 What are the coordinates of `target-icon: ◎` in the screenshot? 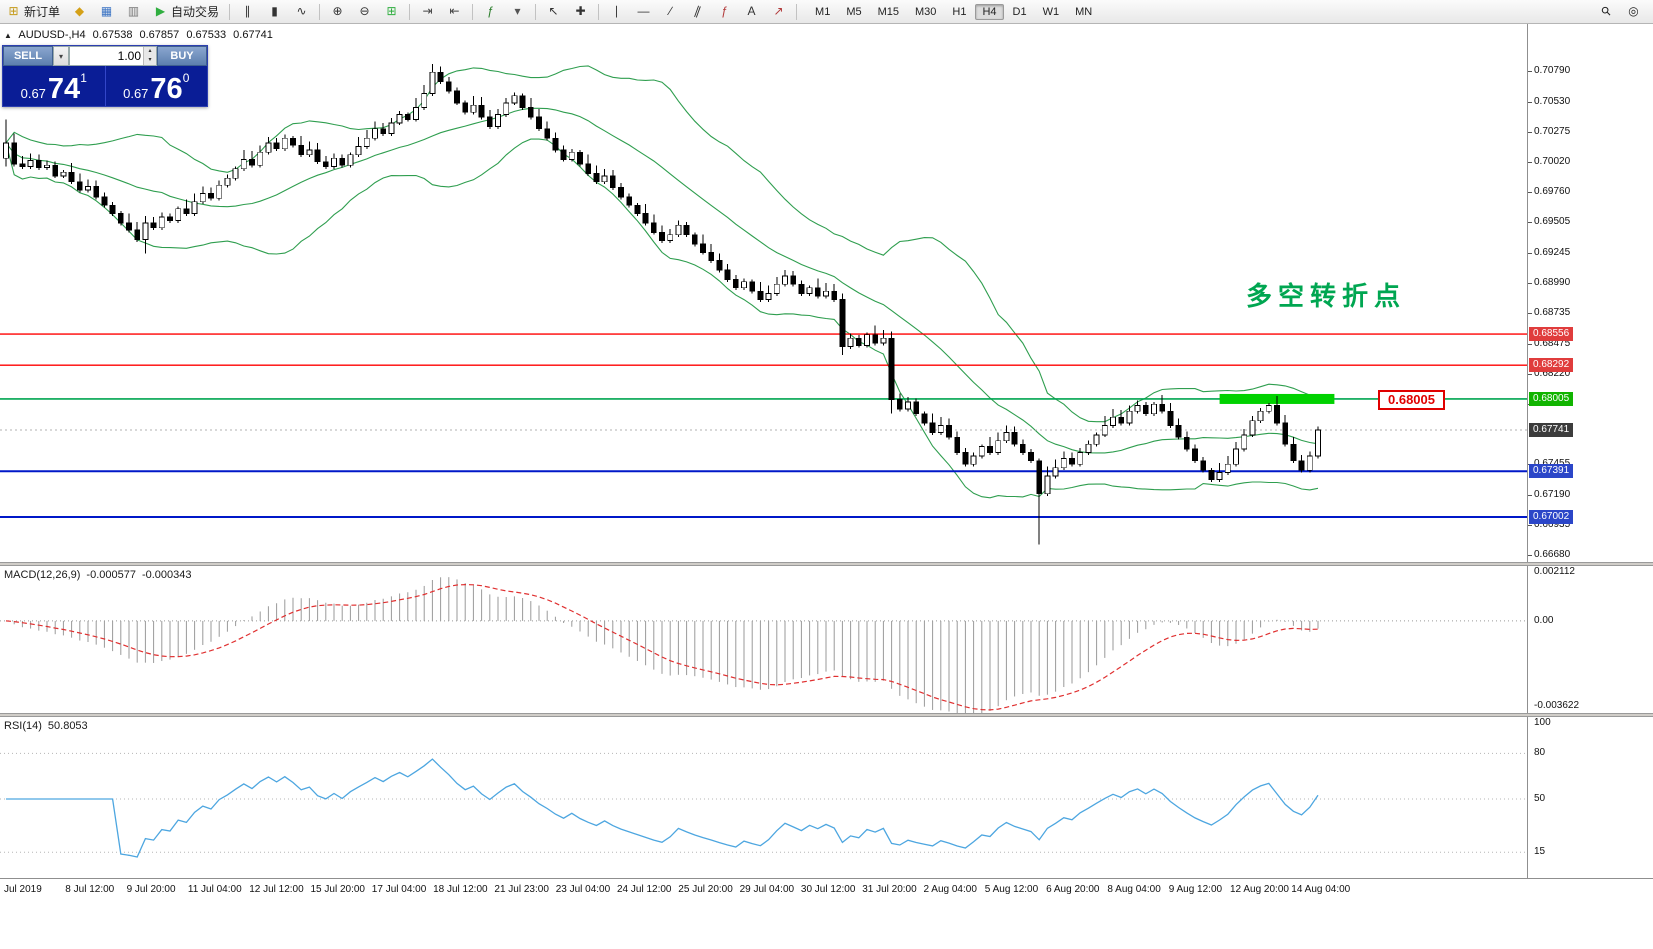 It's located at (1633, 11).